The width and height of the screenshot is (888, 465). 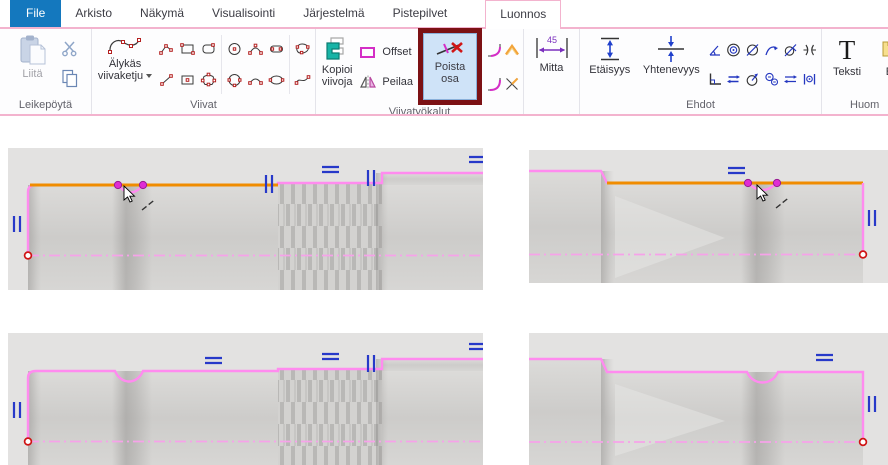 I want to click on shaft-step-section, so click(x=432, y=365).